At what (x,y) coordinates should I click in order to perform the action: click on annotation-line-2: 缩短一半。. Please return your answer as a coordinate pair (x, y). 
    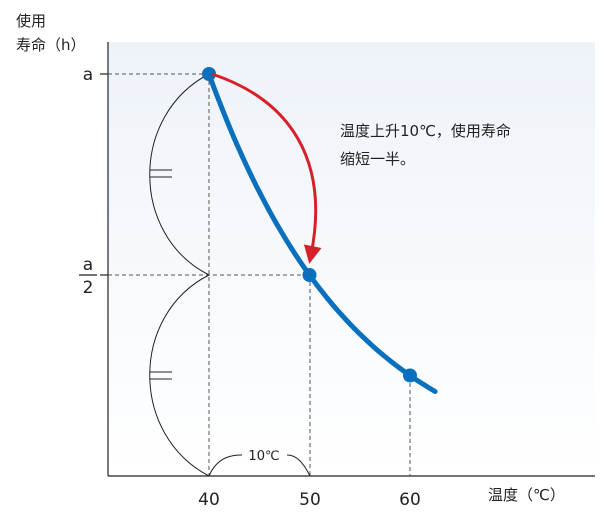
    Looking at the image, I should click on (377, 159).